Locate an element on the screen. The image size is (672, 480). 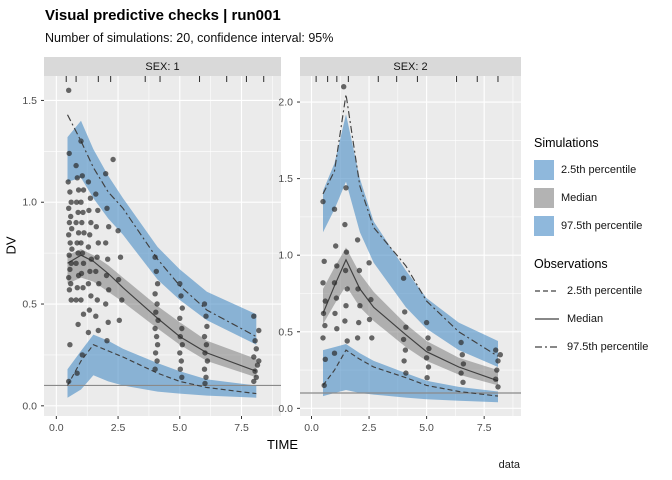
y-tick-label: 1.0 is located at coordinates (285, 256).